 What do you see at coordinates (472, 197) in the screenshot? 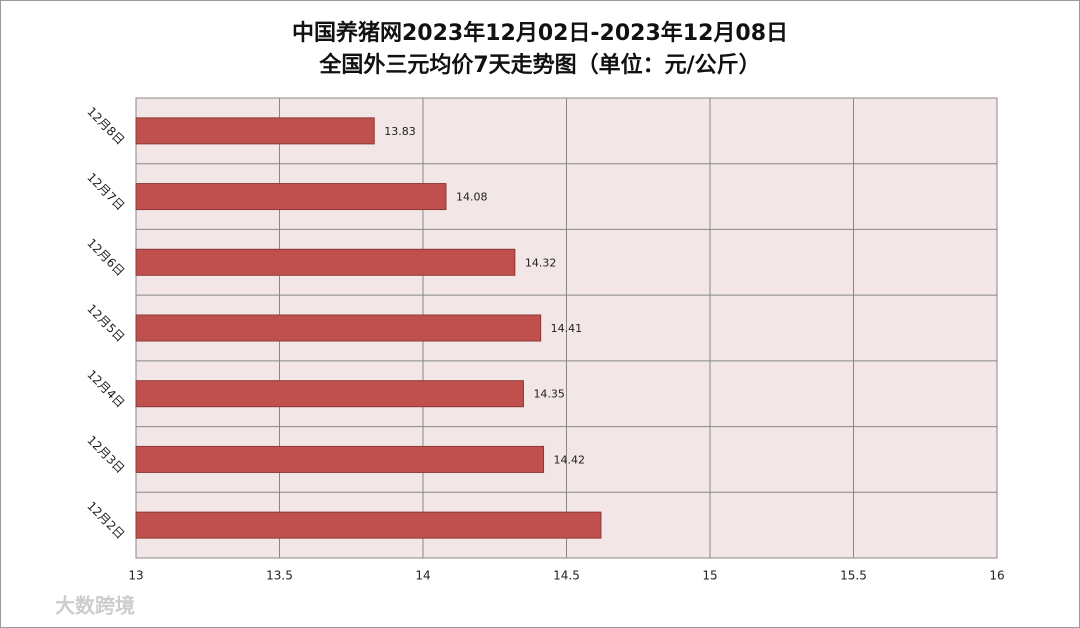
I see `value-label: 14.08` at bounding box center [472, 197].